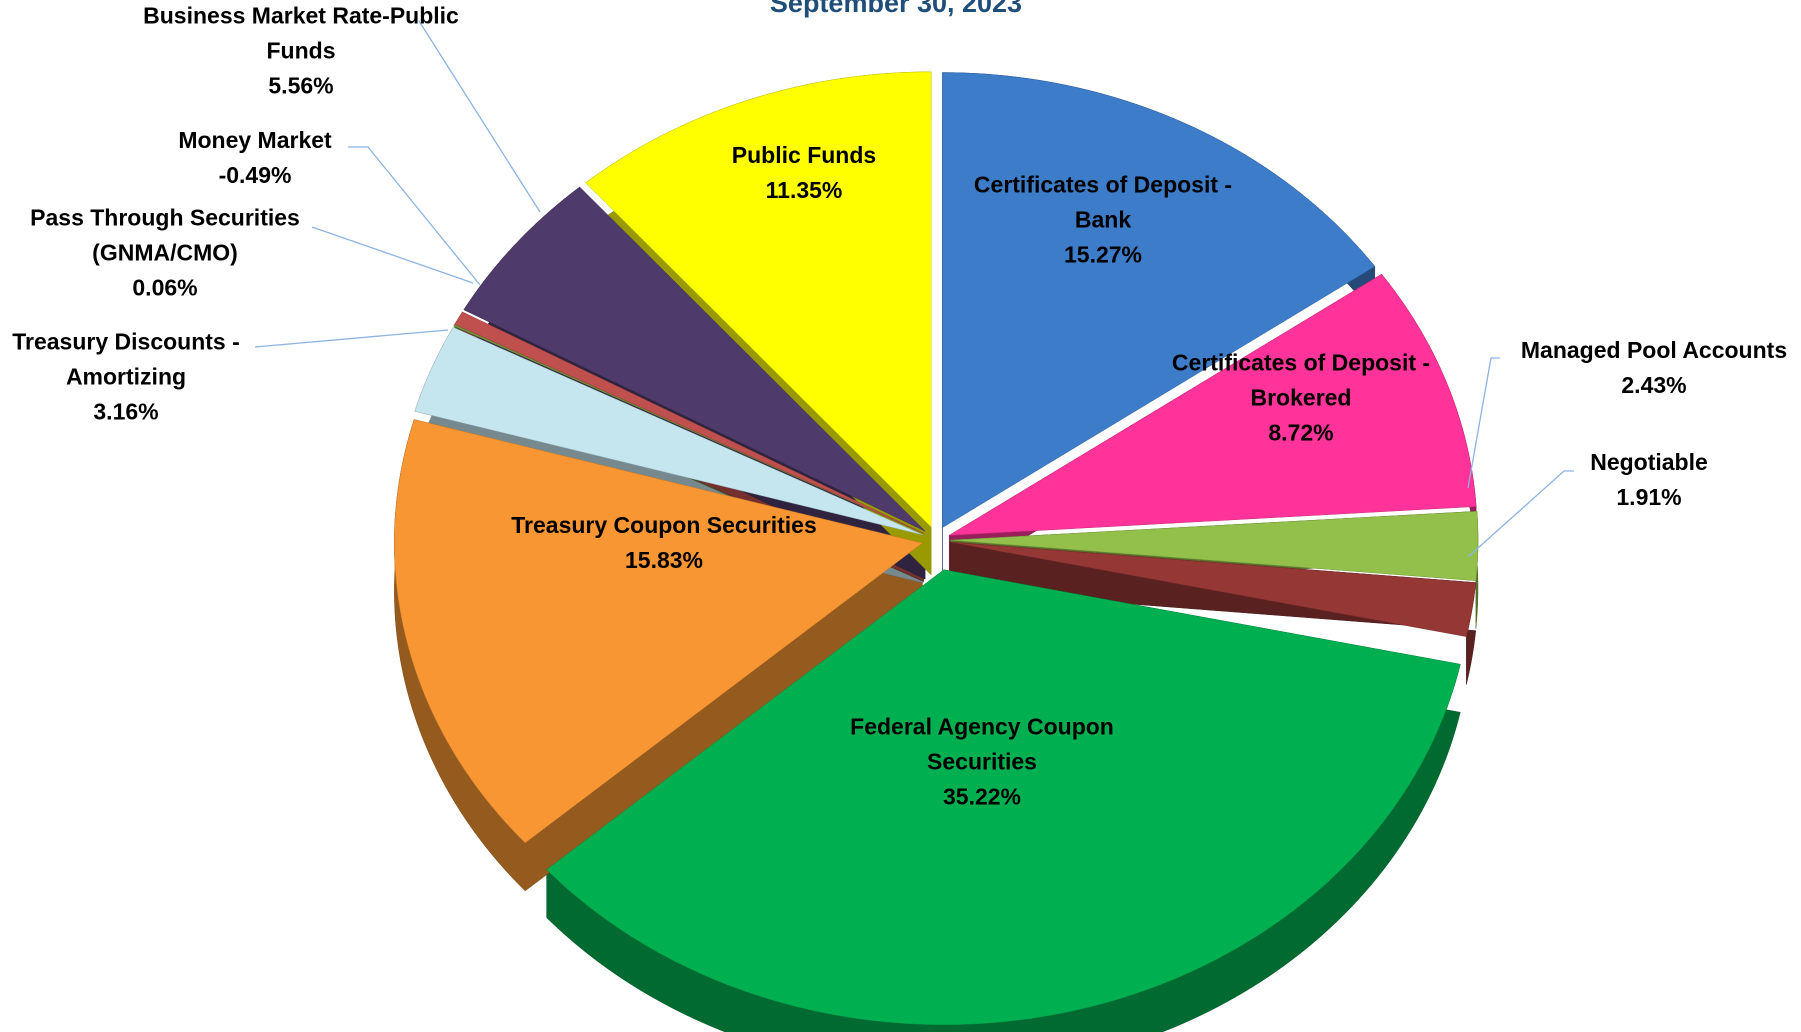  What do you see at coordinates (301, 33) in the screenshot?
I see `label-name: Business Market Rate-Public Funds` at bounding box center [301, 33].